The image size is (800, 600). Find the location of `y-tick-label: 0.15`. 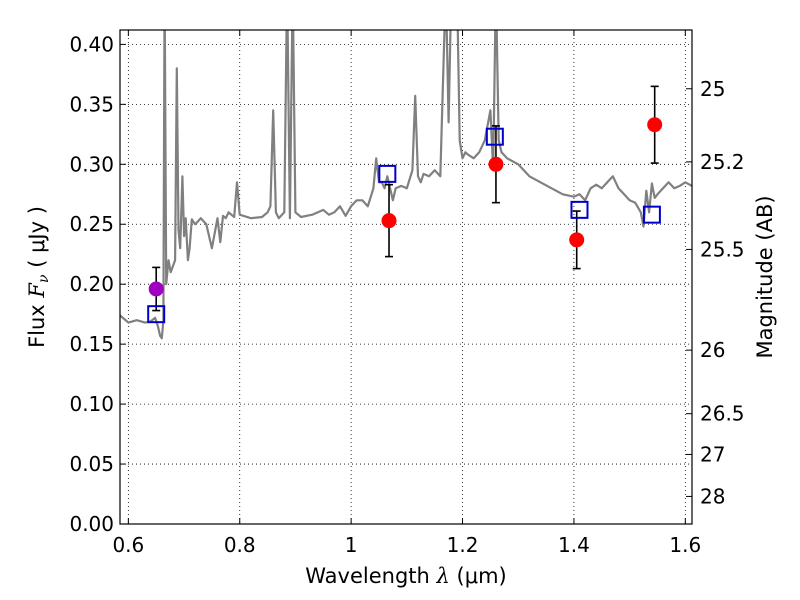

y-tick-label: 0.15 is located at coordinates (91, 344).